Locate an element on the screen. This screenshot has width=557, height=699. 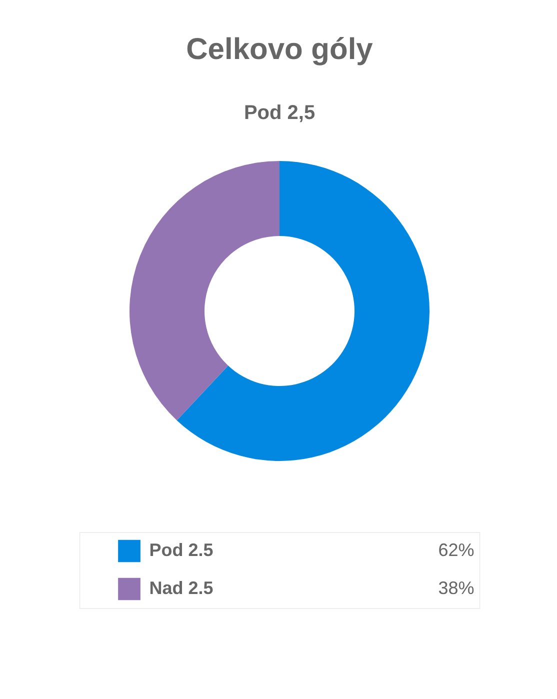
donut-slice is located at coordinates (204, 290).